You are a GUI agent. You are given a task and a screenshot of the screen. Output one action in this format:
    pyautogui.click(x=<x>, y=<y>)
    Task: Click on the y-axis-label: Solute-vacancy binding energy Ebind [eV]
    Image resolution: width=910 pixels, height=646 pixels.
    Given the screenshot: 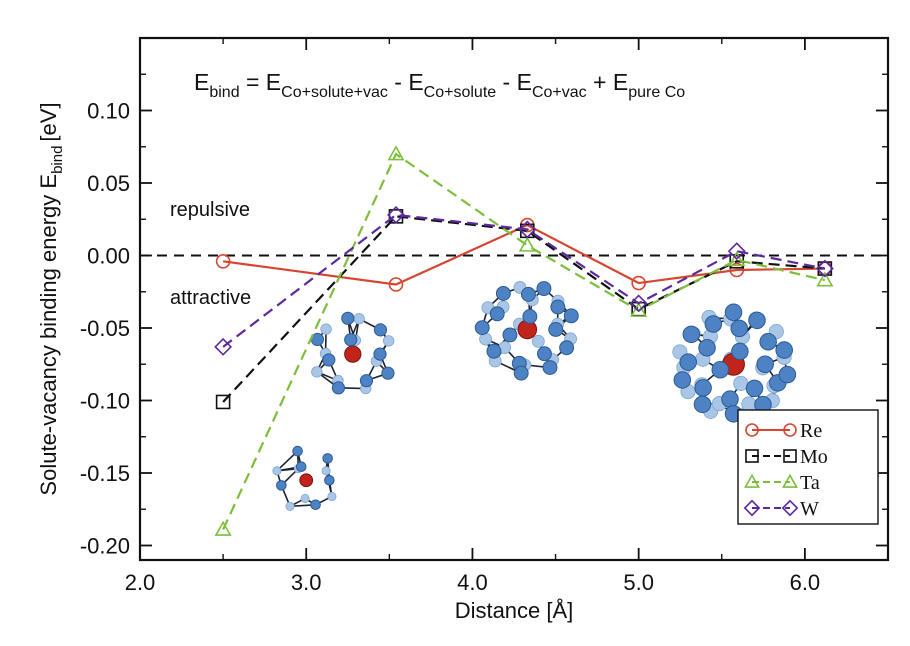 What is the action you would take?
    pyautogui.click(x=51, y=298)
    